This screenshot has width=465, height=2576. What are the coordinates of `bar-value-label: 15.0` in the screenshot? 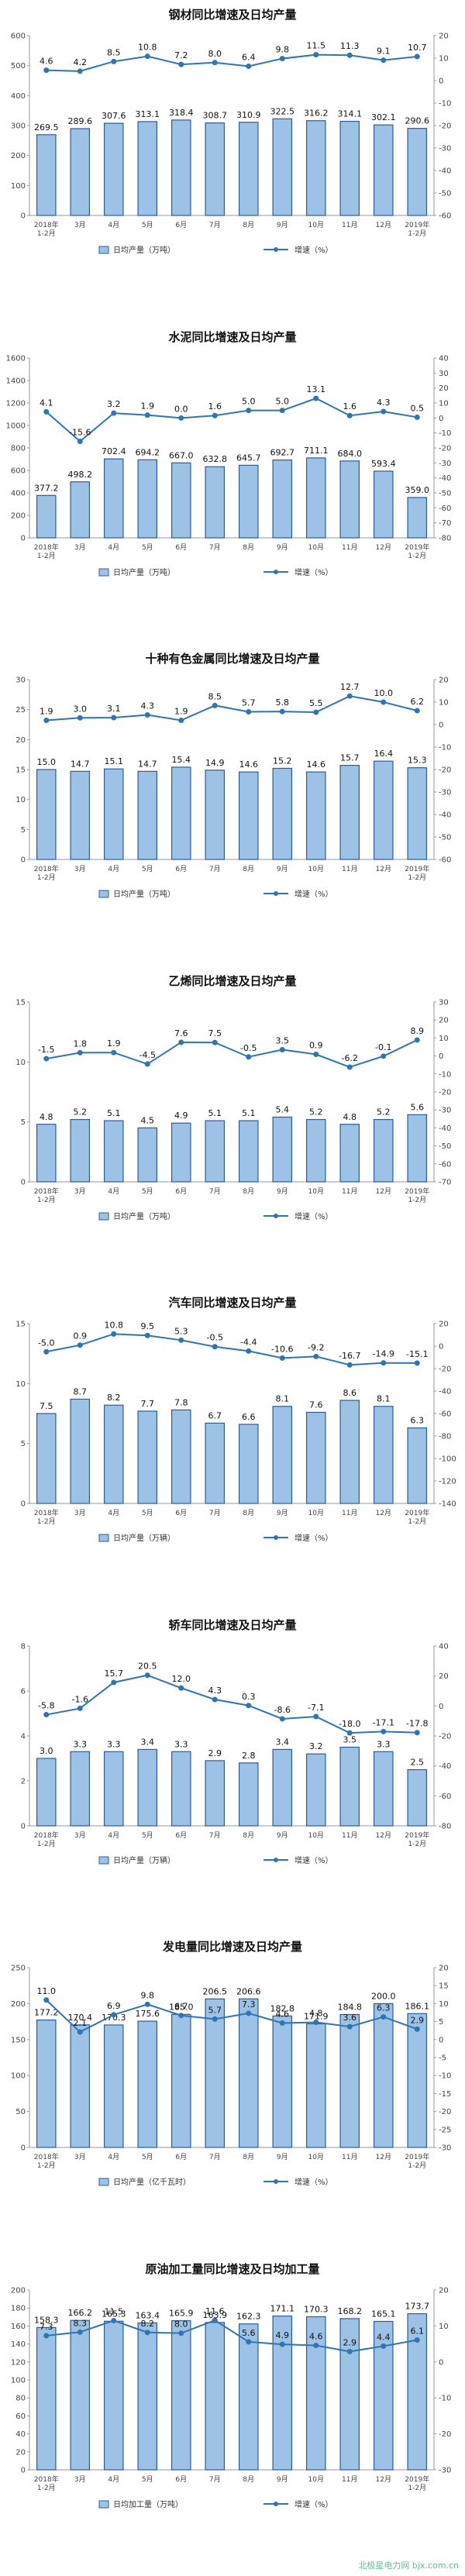 It's located at (47, 762).